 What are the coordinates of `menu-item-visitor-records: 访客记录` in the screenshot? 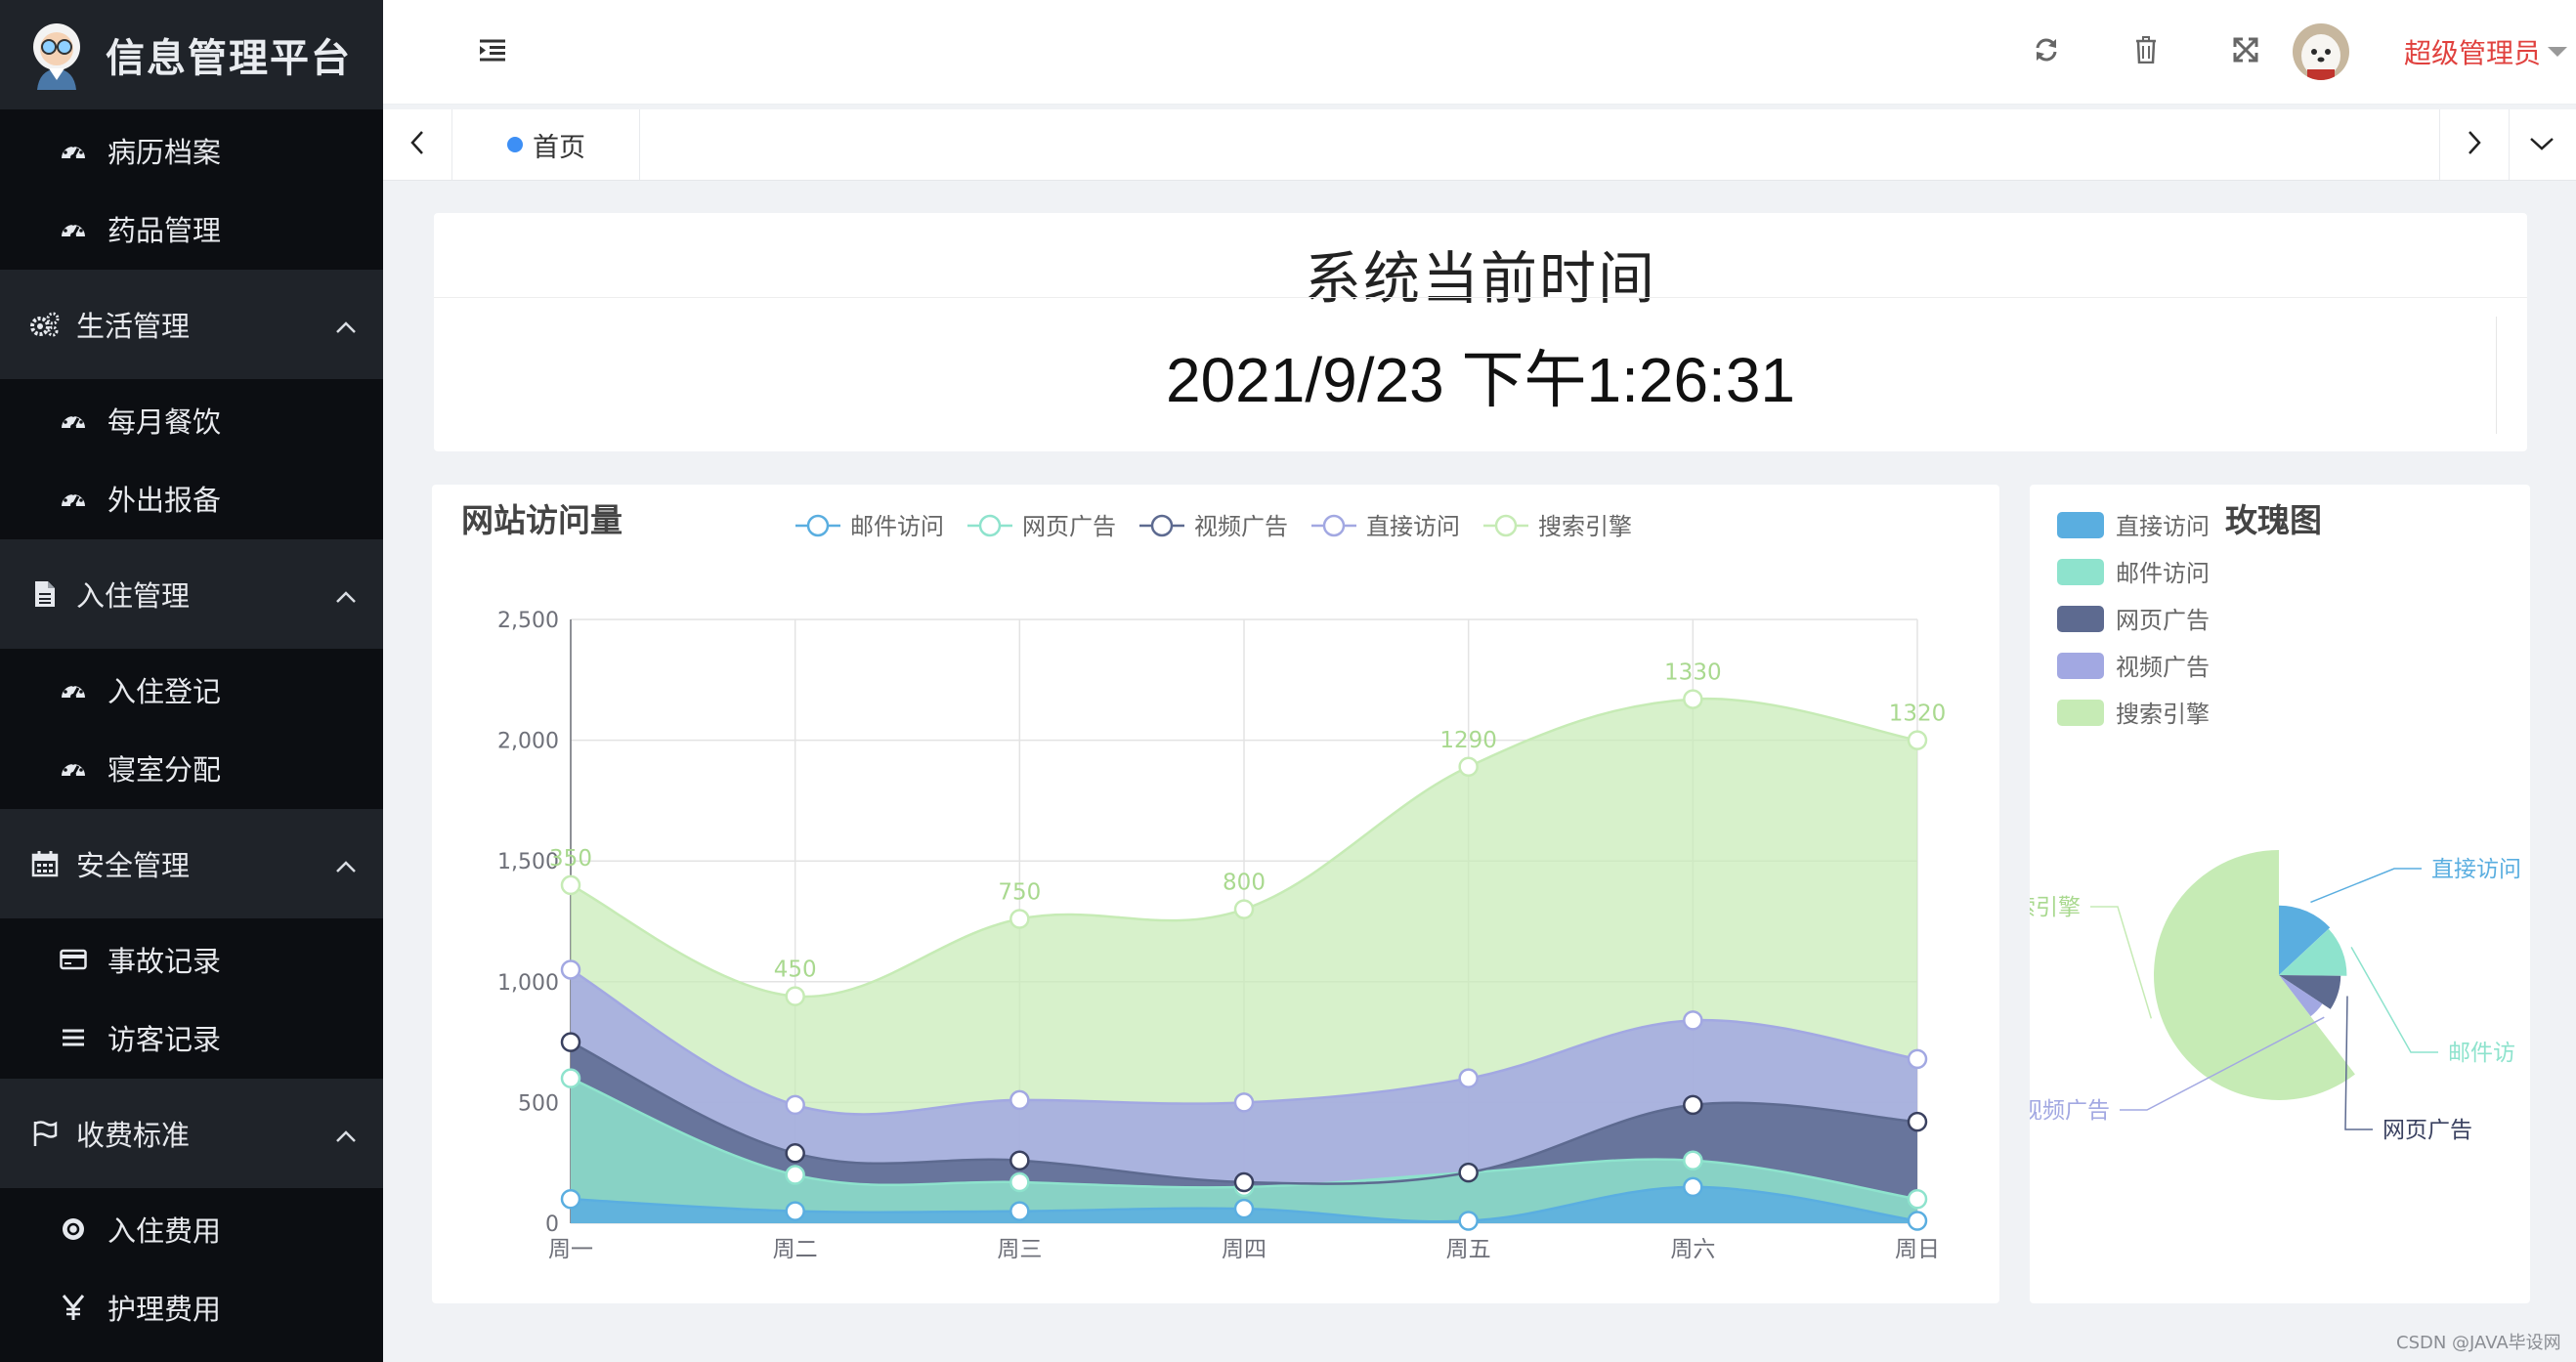 It's located at (191, 1038).